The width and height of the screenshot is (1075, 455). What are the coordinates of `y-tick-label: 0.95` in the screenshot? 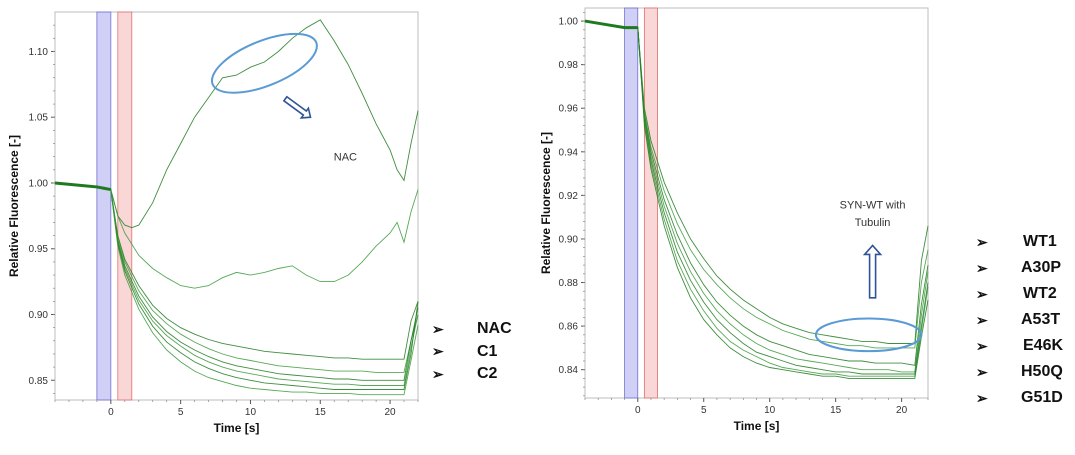 It's located at (39, 249).